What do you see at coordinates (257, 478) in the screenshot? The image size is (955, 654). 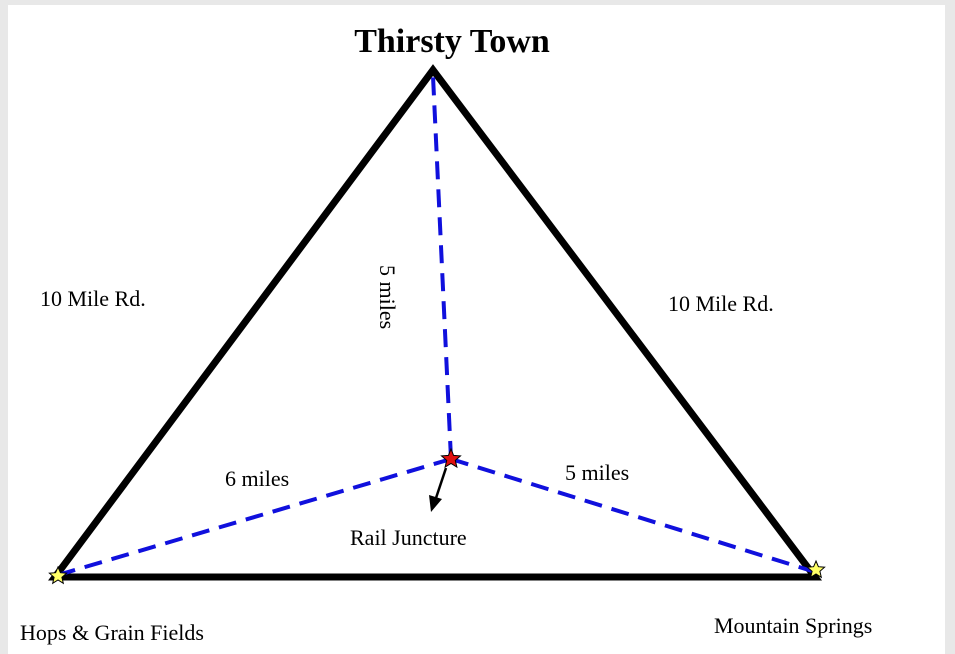 I see `distance-label: 6 miles` at bounding box center [257, 478].